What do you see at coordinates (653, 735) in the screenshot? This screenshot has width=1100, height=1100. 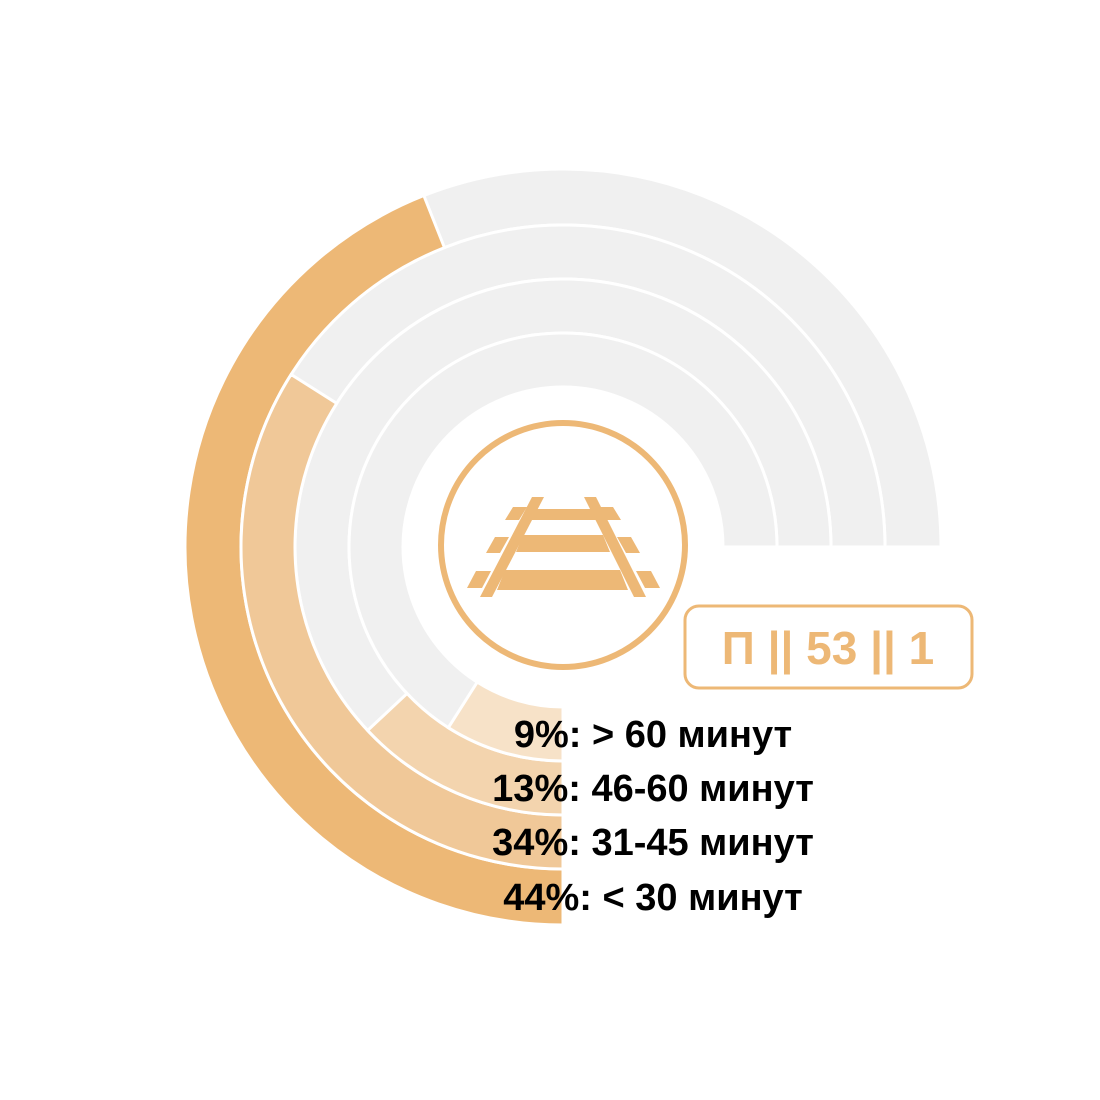 I see `ring-label-4: 9%: > 60 минут` at bounding box center [653, 735].